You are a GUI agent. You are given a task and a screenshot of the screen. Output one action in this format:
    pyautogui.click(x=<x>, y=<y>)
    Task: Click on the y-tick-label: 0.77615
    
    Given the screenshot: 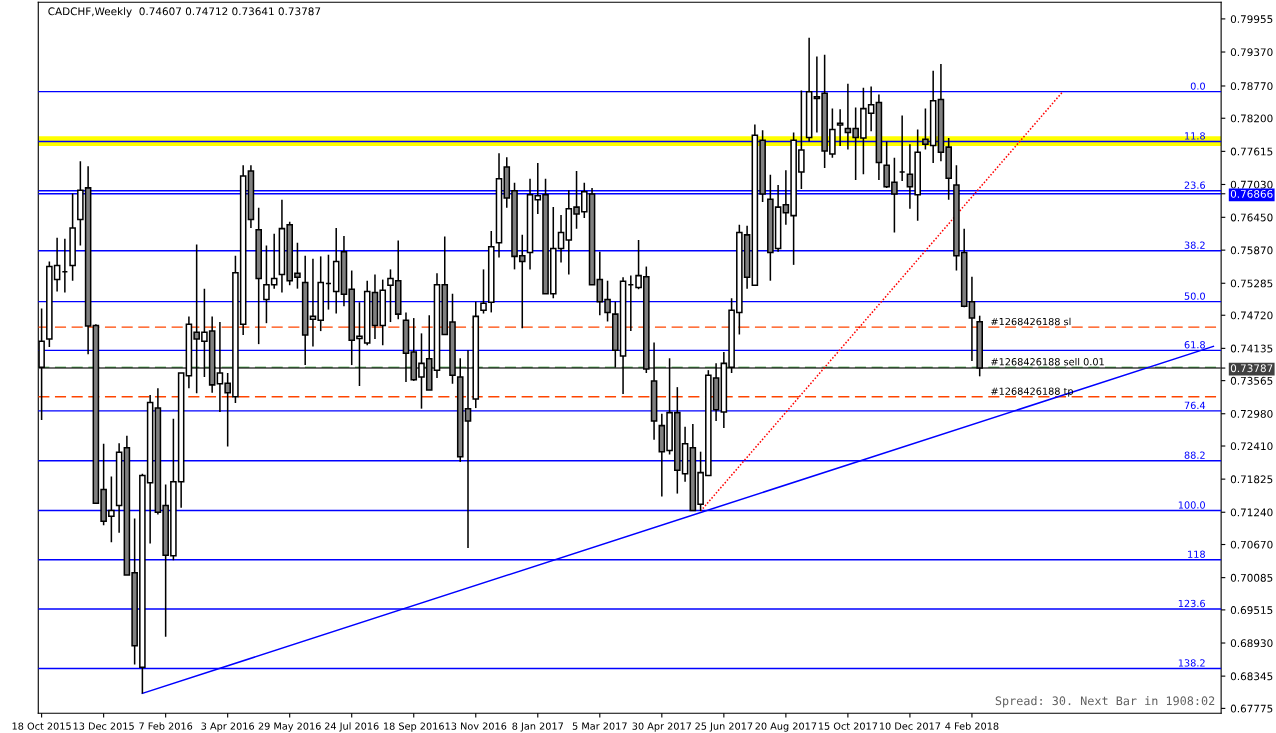 What is the action you would take?
    pyautogui.click(x=1251, y=151)
    